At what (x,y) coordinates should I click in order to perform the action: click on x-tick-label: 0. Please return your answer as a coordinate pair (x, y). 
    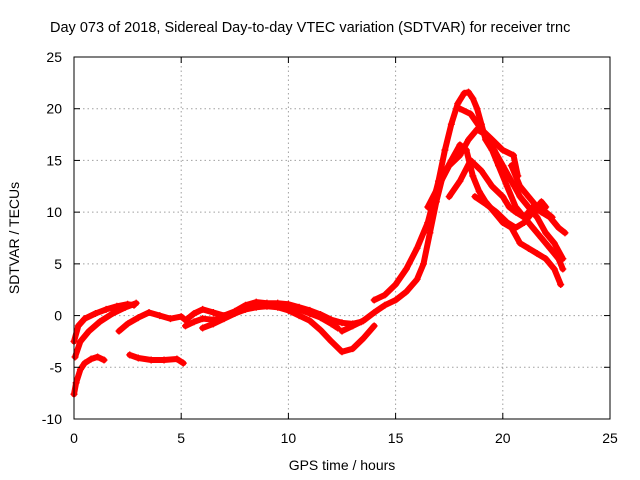
    Looking at the image, I should click on (74, 438).